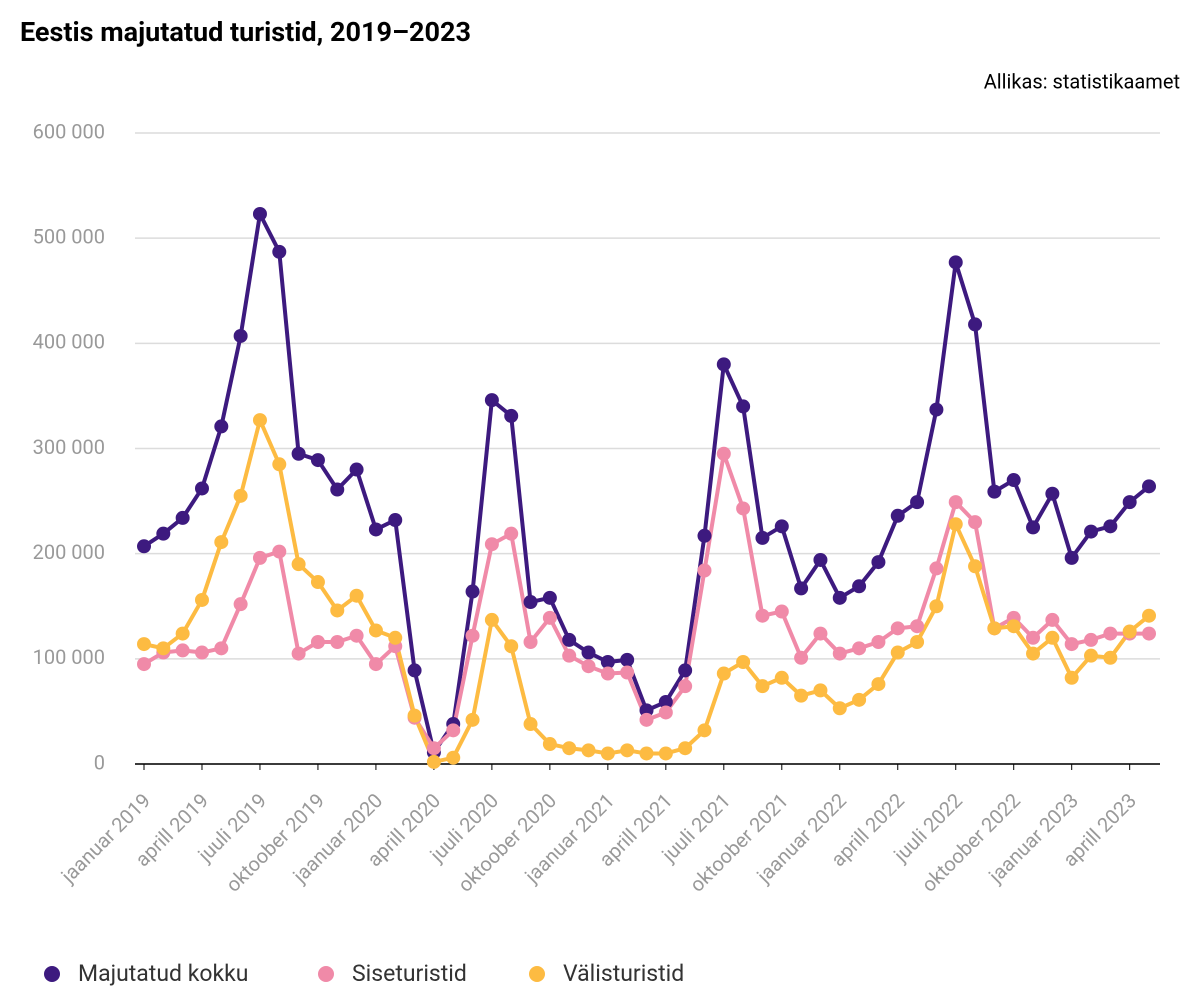  What do you see at coordinates (105, 838) in the screenshot?
I see `x-tick-label: jaanuar 2019` at bounding box center [105, 838].